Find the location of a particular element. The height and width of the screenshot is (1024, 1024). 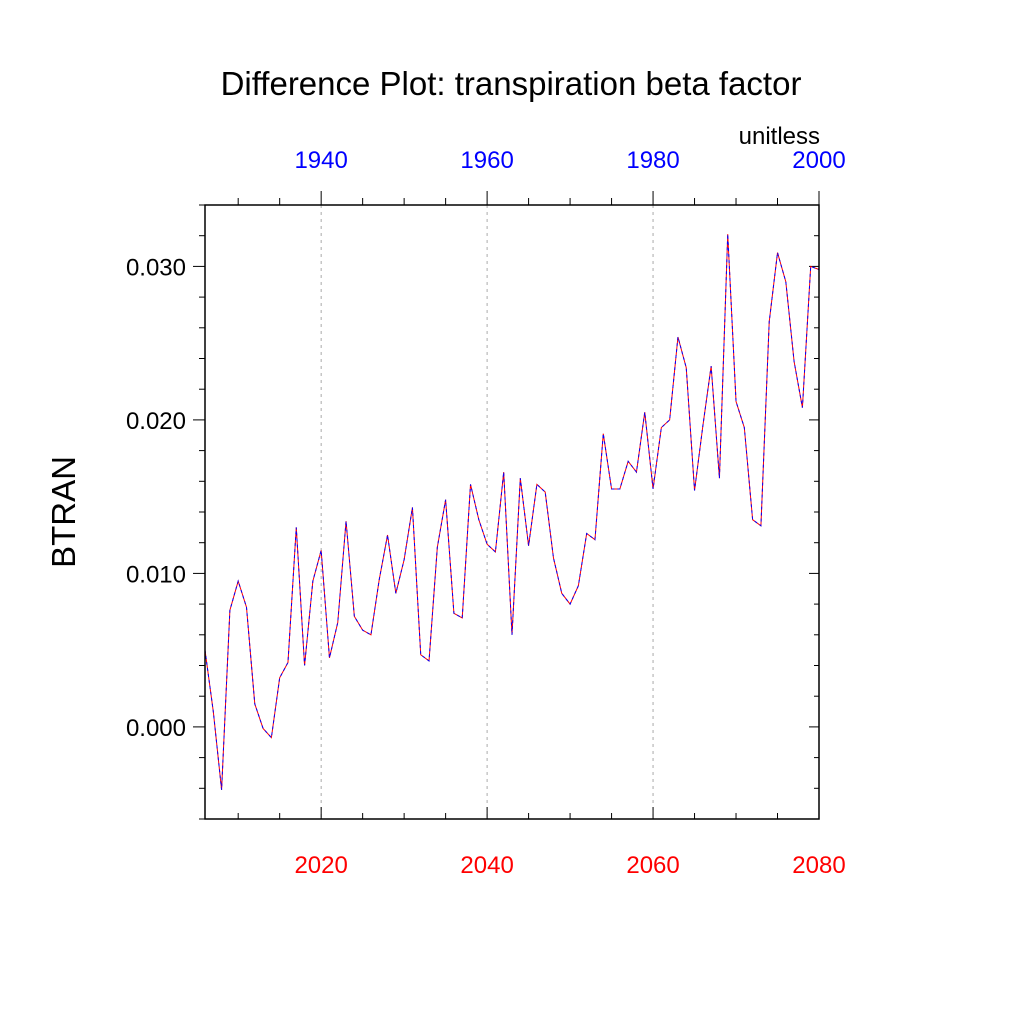

bottom-tick-label-2060: 2060 is located at coordinates (652, 865).